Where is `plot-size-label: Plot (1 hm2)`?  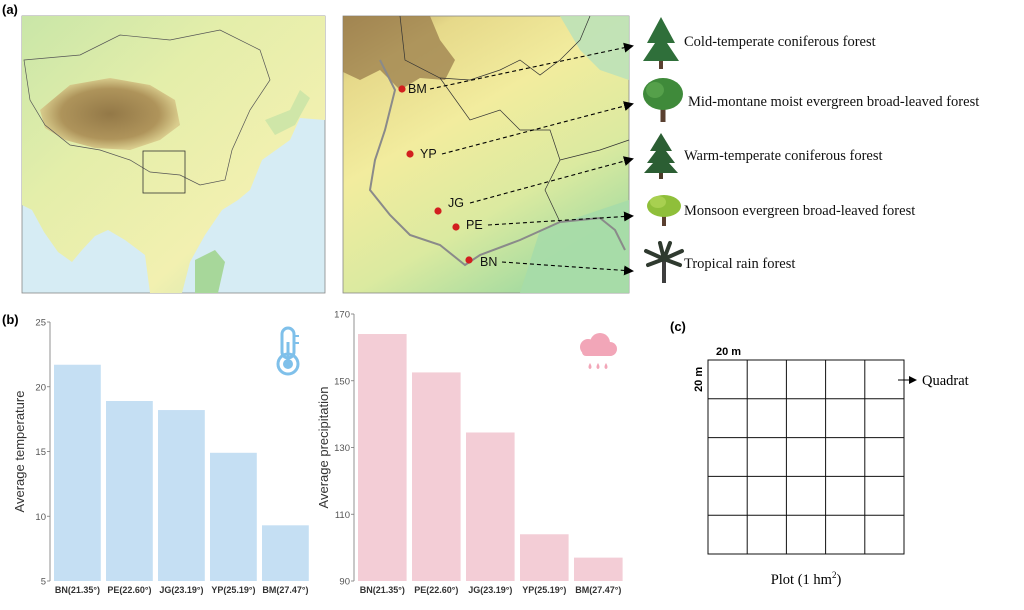 plot-size-label: Plot (1 hm2) is located at coordinates (806, 579).